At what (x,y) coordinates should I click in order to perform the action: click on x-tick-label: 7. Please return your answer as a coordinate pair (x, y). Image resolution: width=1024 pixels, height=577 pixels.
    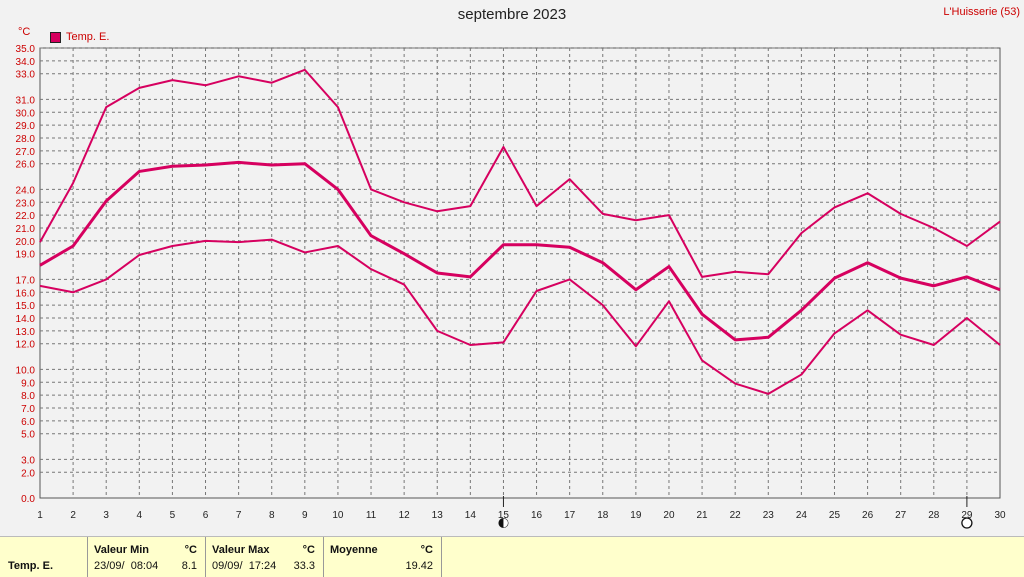
    Looking at the image, I should click on (239, 515).